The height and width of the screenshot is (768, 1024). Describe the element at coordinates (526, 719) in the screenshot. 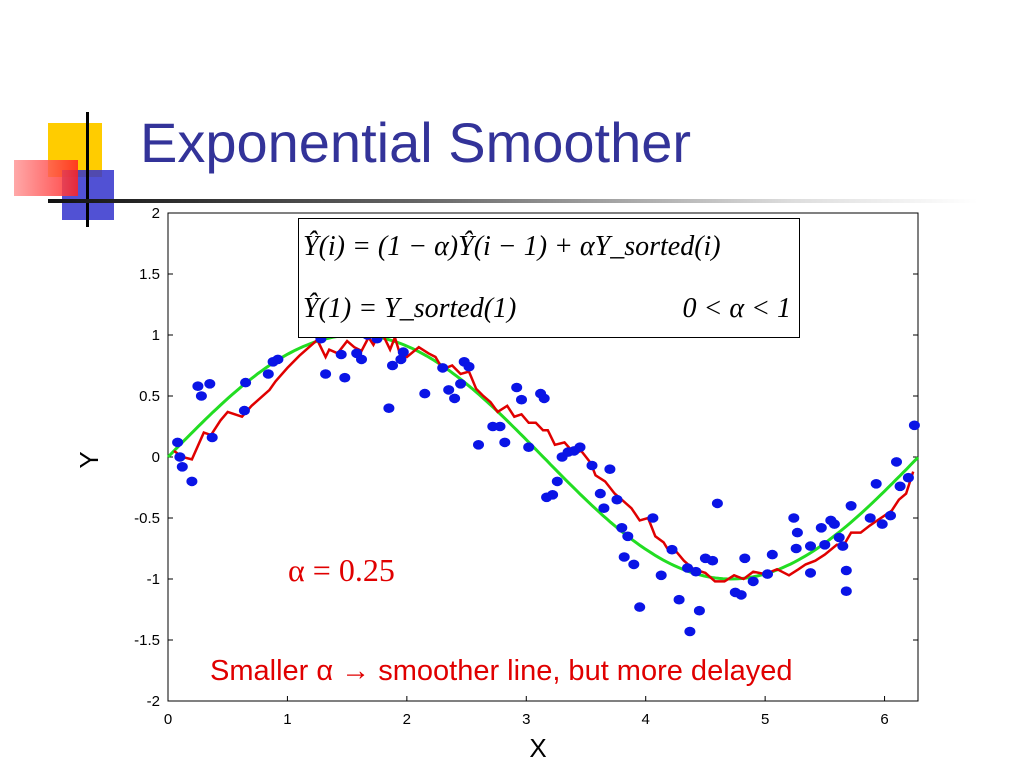

I see `x-tick-label: 3` at that location.